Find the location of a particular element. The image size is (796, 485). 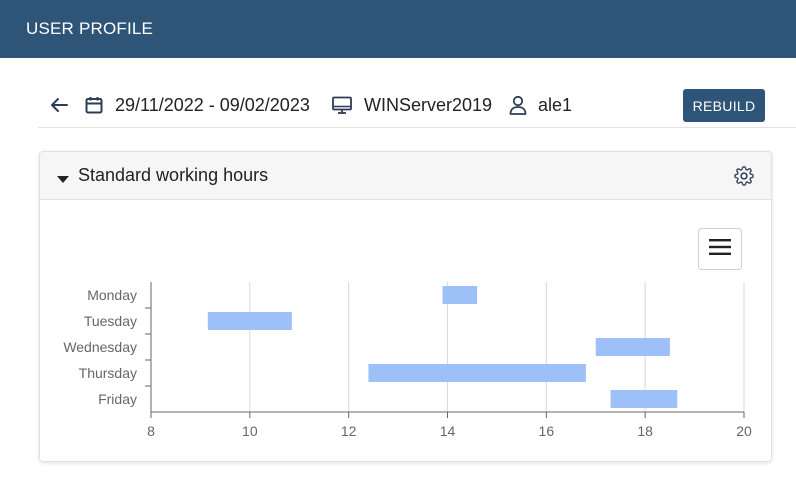

date-range-picker: 29/11/2022 - 09/02/2023 is located at coordinates (197, 105).